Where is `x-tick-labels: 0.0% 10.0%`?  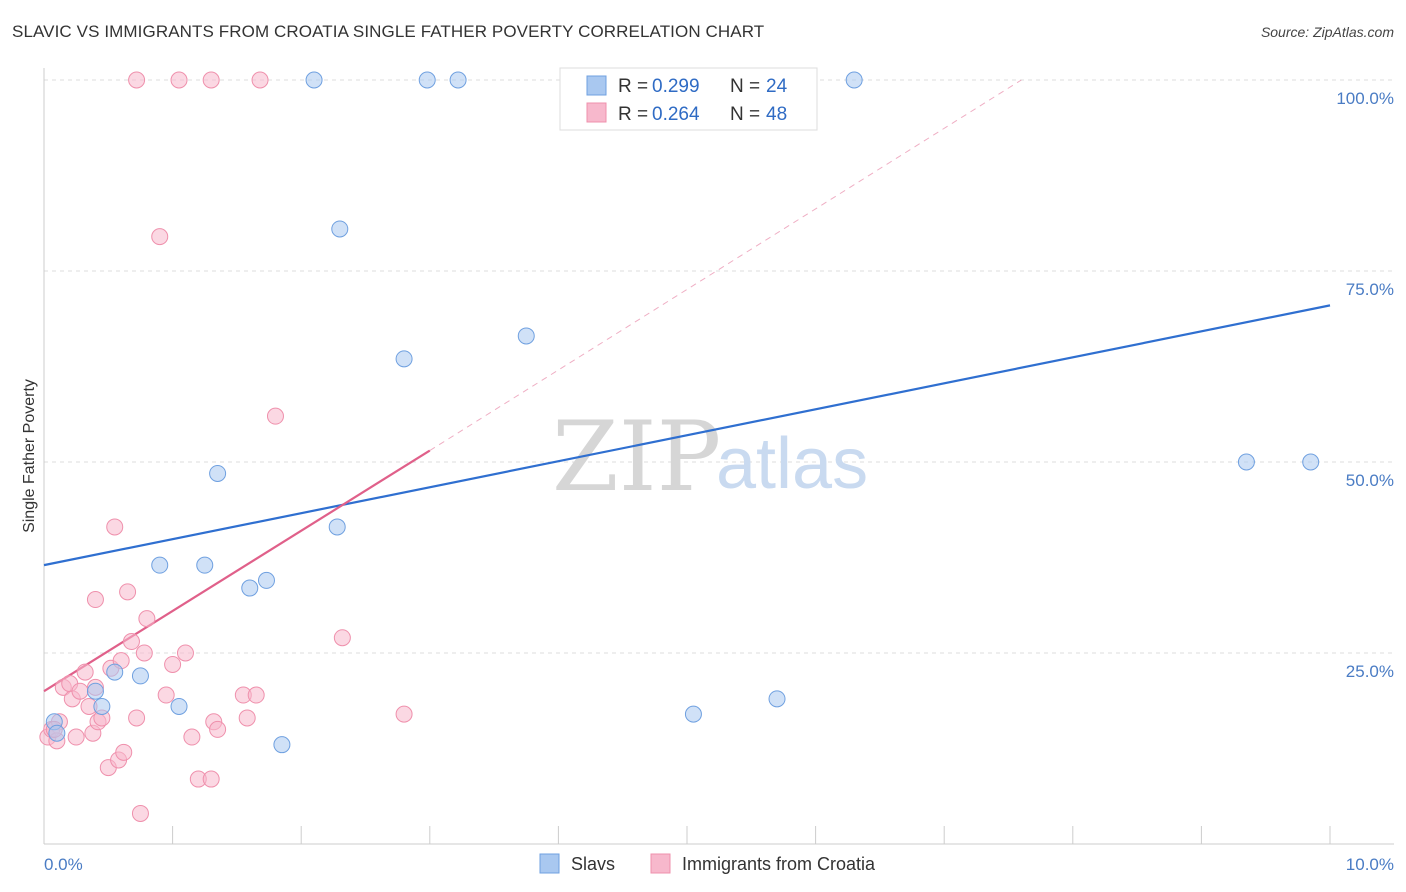 x-tick-labels: 0.0% 10.0% is located at coordinates (719, 864).